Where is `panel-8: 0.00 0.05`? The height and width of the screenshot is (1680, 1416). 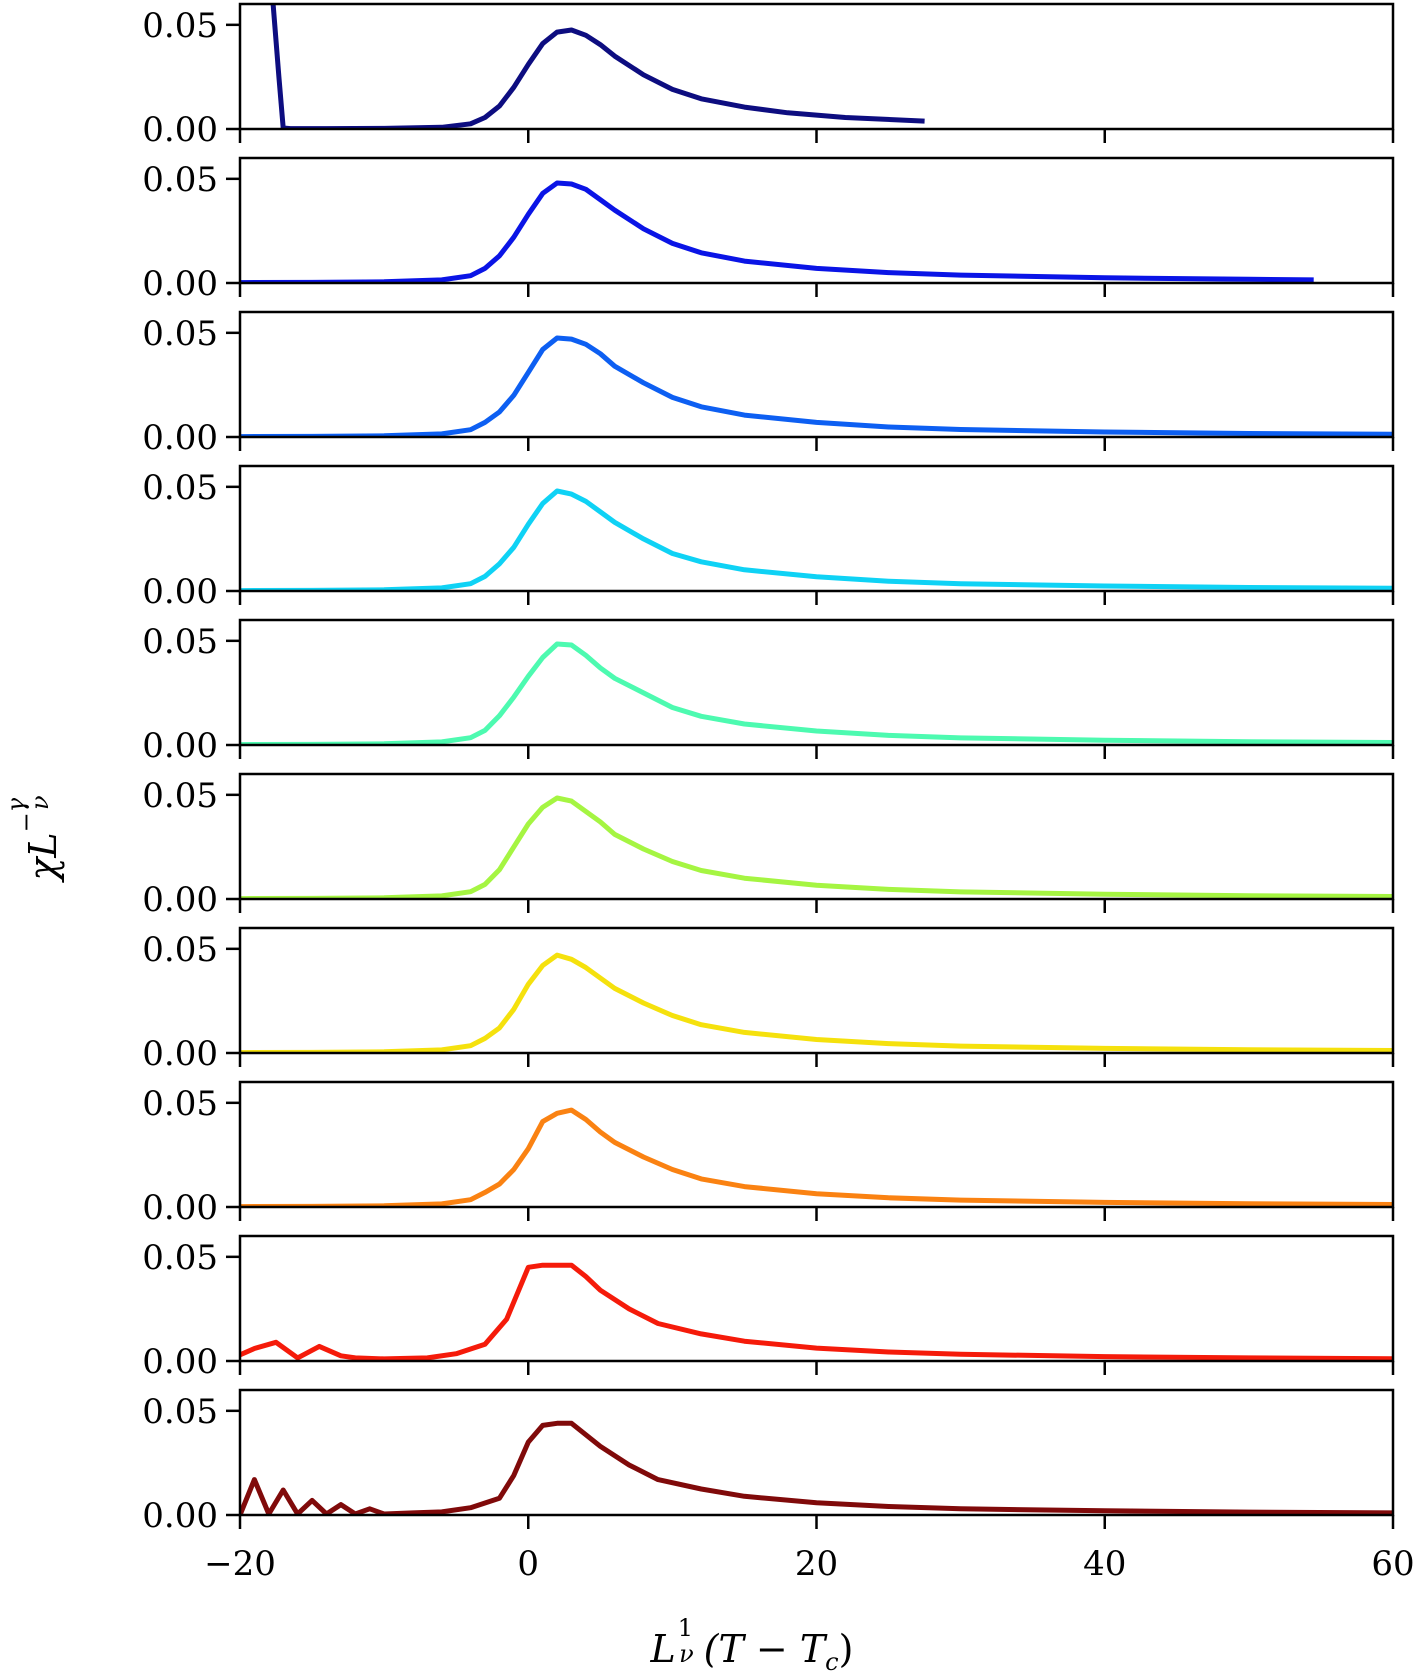 panel-8: 0.00 0.05 is located at coordinates (768, 1154).